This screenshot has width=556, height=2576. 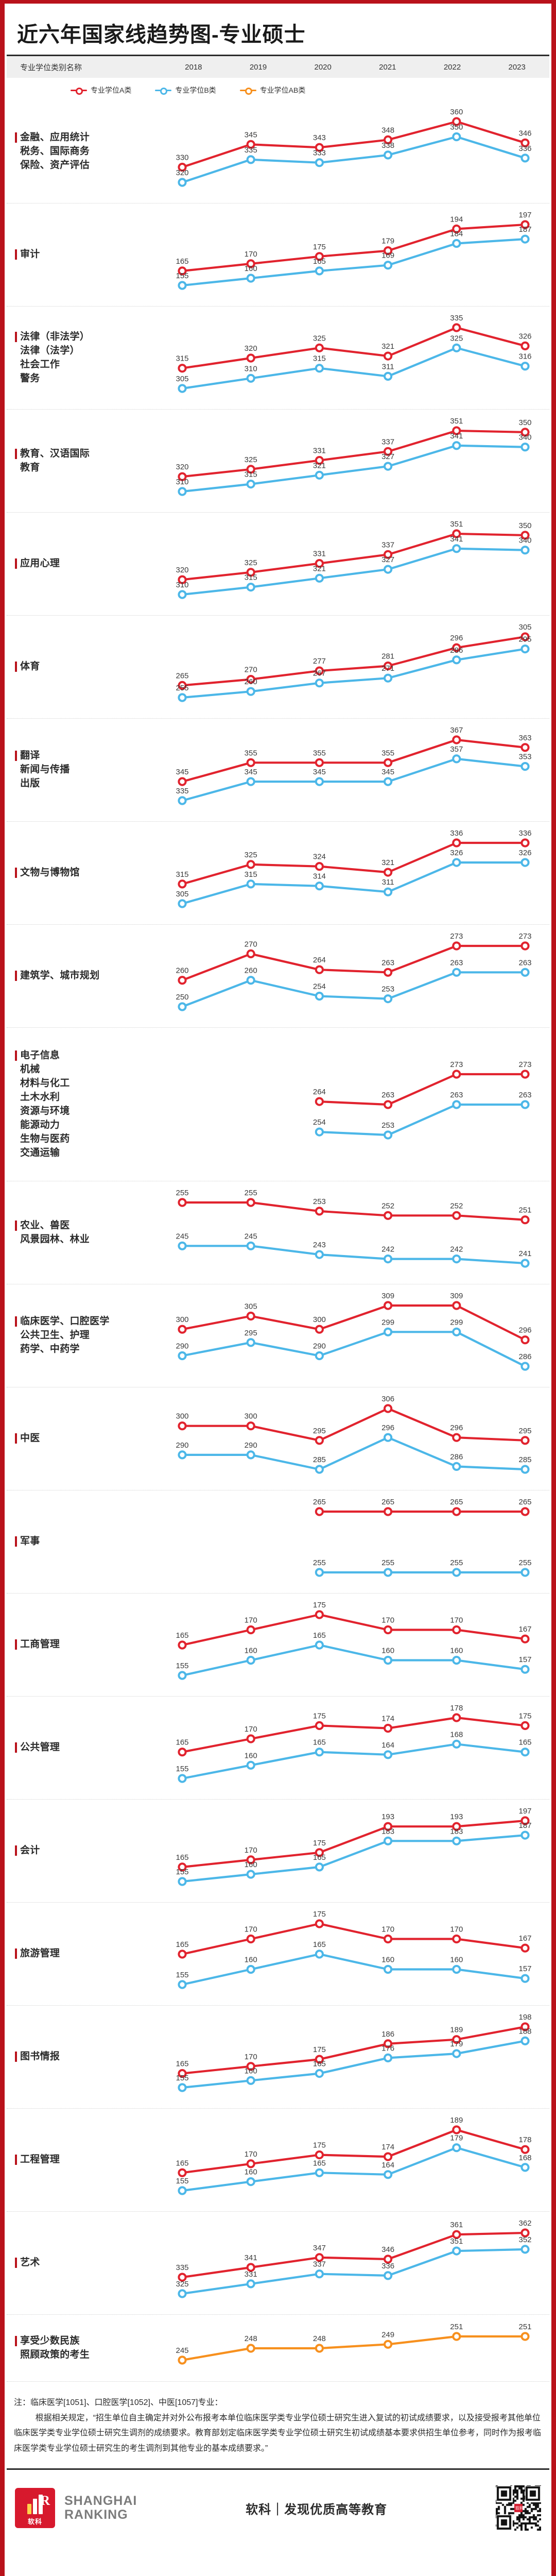 I want to click on row-category-label: 建筑学、城市规划, so click(x=84, y=976).